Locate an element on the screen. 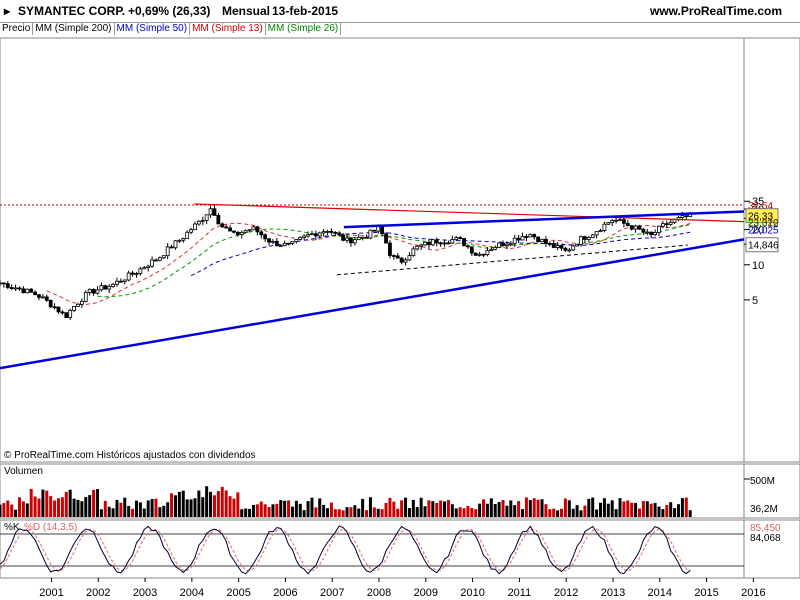  legend-precio: Precio is located at coordinates (17, 28).